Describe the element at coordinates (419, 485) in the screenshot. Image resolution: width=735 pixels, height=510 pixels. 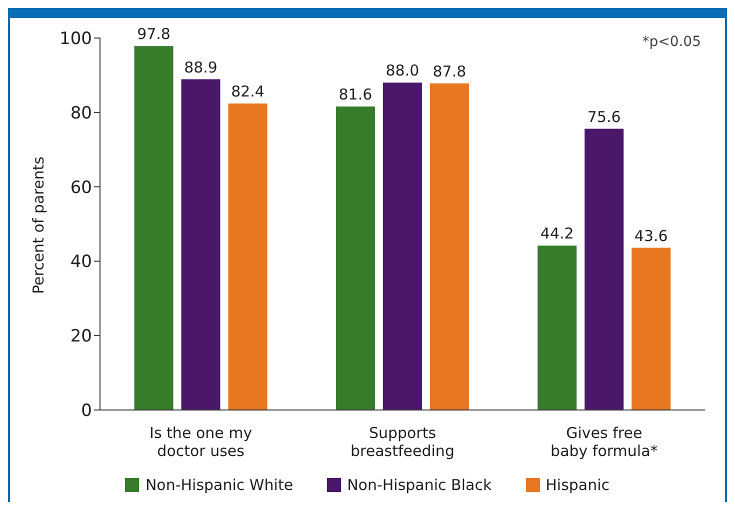
I see `legend-label: Non-Hispanic Black` at that location.